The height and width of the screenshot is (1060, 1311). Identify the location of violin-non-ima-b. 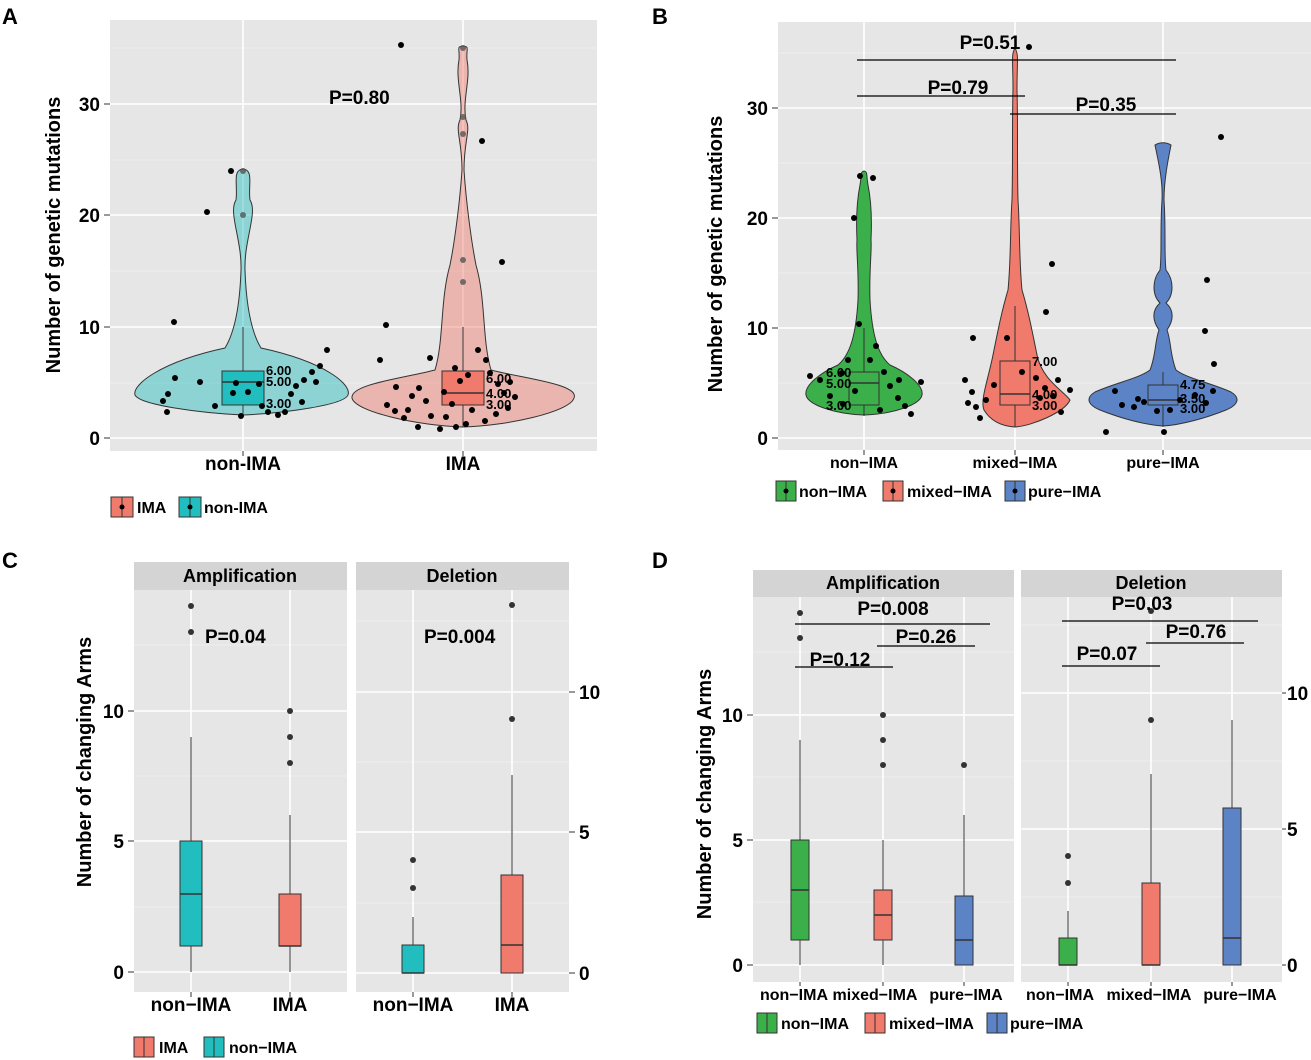
(864, 293).